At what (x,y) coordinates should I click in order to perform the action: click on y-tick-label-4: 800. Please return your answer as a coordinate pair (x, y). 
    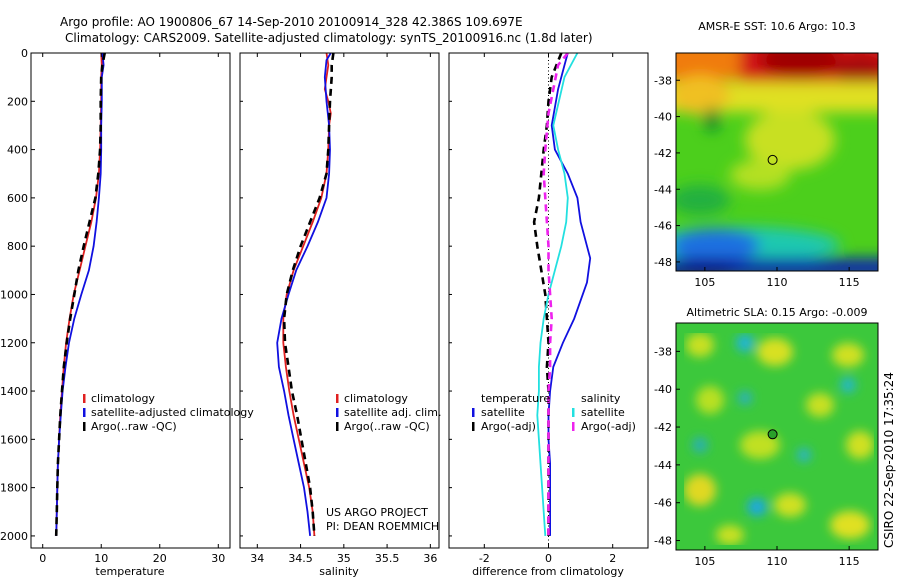
    Looking at the image, I should click on (17, 246).